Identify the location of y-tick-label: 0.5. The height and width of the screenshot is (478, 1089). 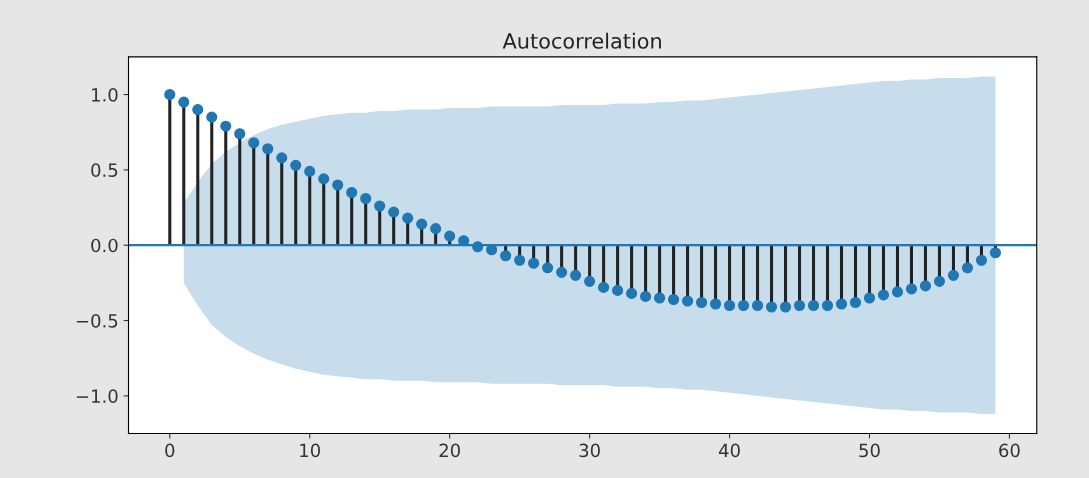
(104, 170).